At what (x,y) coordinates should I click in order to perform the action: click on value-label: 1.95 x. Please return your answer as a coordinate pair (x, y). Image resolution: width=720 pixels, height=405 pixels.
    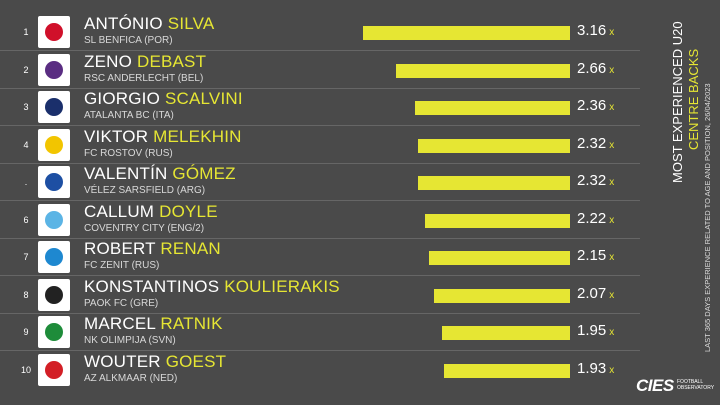
    Looking at the image, I should click on (595, 330).